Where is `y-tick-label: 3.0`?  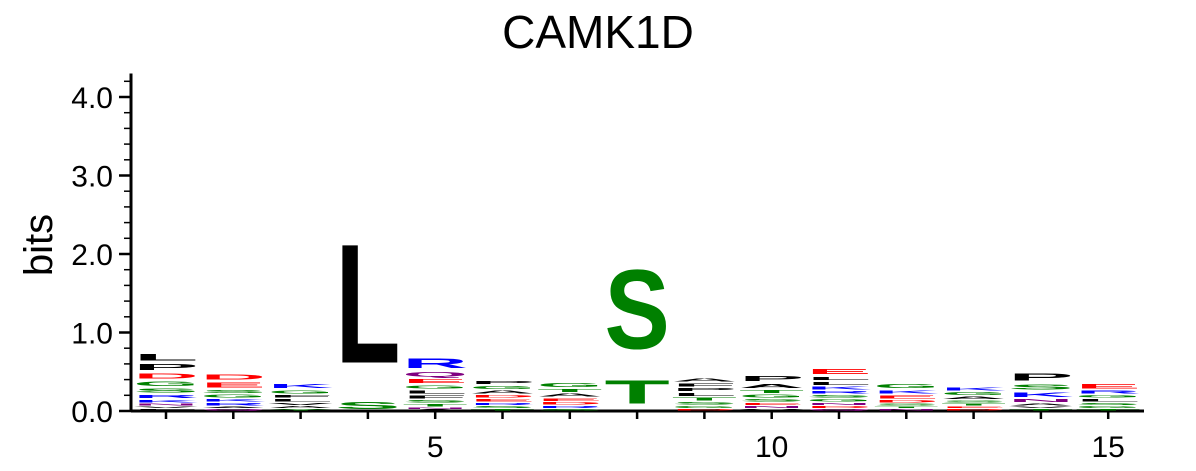
y-tick-label: 3.0 is located at coordinates (92, 177).